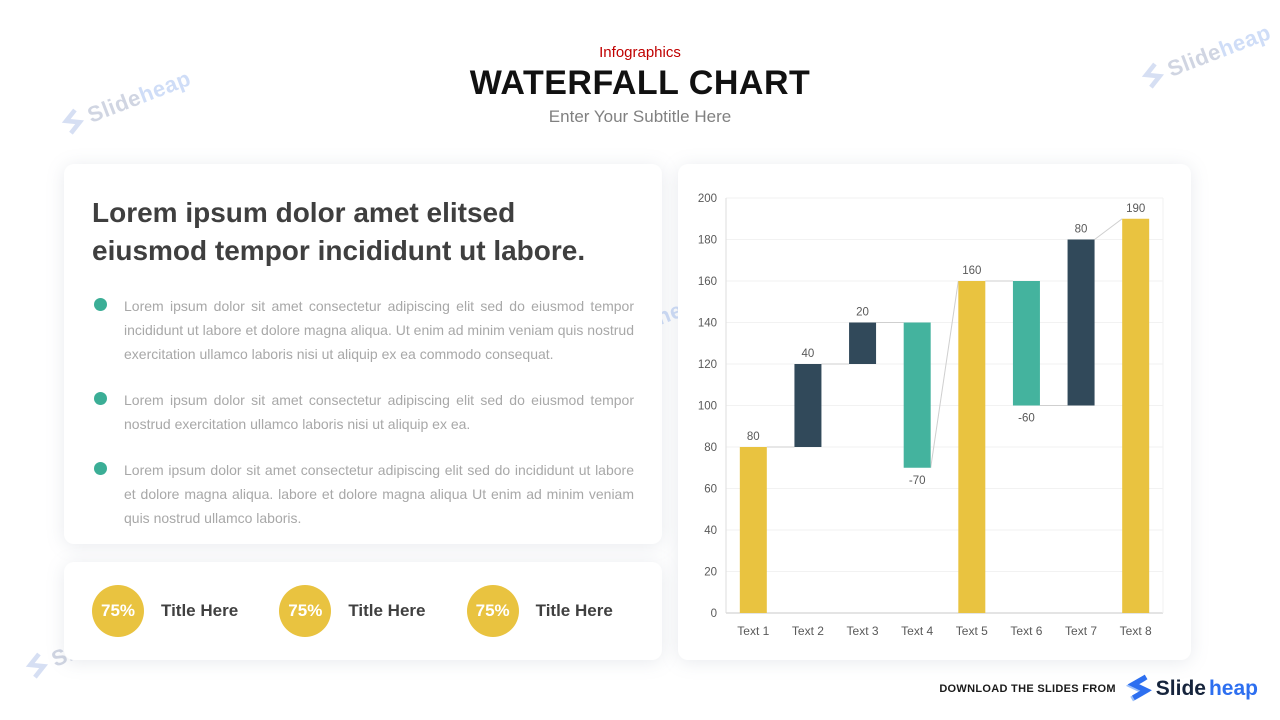 The height and width of the screenshot is (720, 1280). Describe the element at coordinates (1026, 631) in the screenshot. I see `svg-text: Text 6` at that location.